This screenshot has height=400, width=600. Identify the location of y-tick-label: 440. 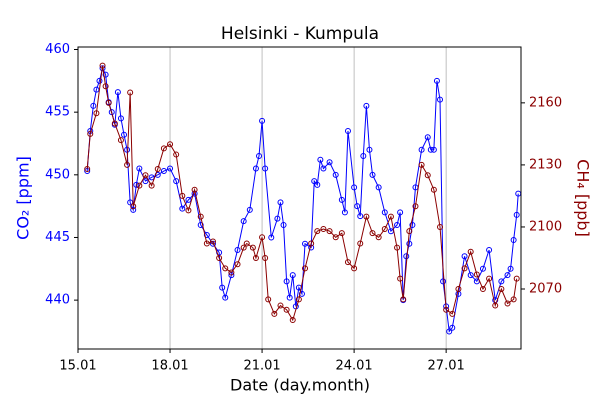
(57, 300).